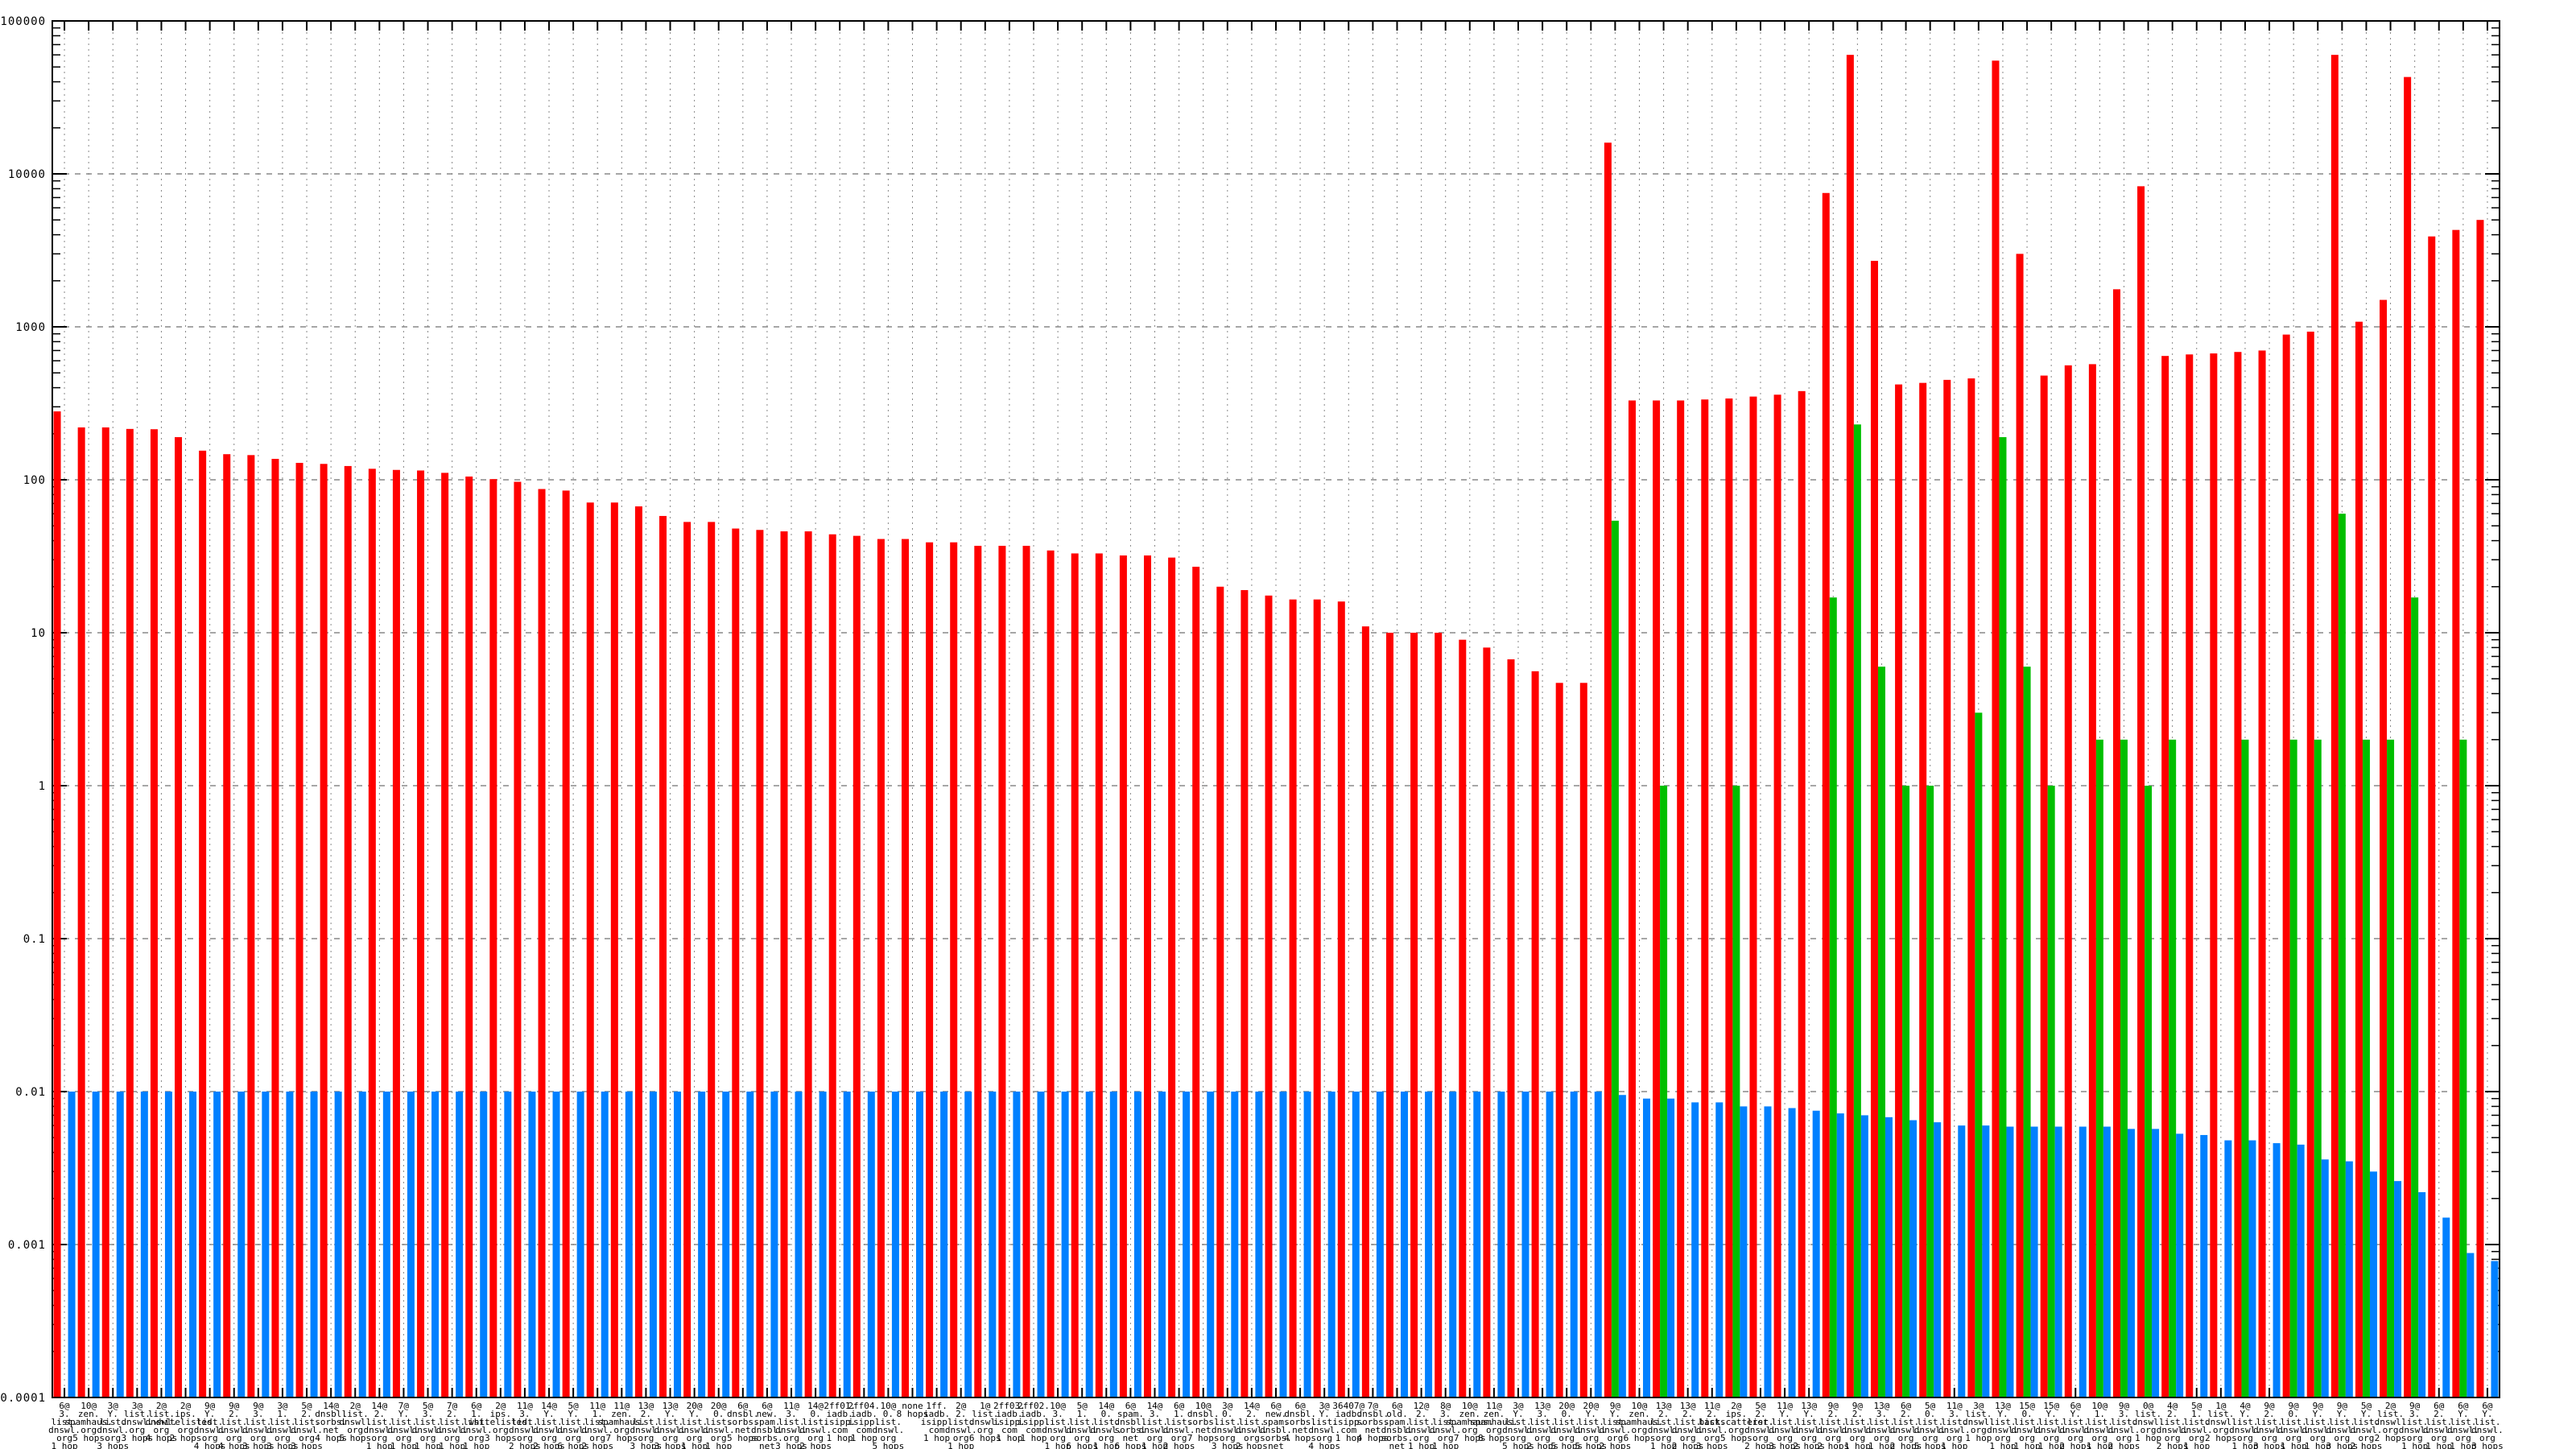 This screenshot has width=2576, height=1449. What do you see at coordinates (1906, 1091) in the screenshot?
I see `bar-spam` at bounding box center [1906, 1091].